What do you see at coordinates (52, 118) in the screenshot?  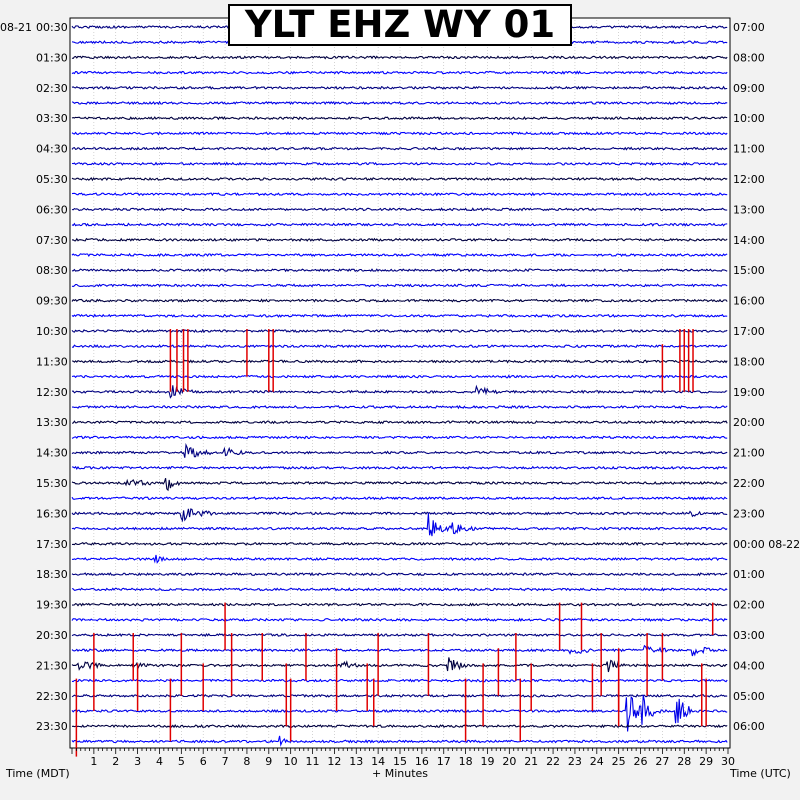 I see `left-hour-label: 03:30` at bounding box center [52, 118].